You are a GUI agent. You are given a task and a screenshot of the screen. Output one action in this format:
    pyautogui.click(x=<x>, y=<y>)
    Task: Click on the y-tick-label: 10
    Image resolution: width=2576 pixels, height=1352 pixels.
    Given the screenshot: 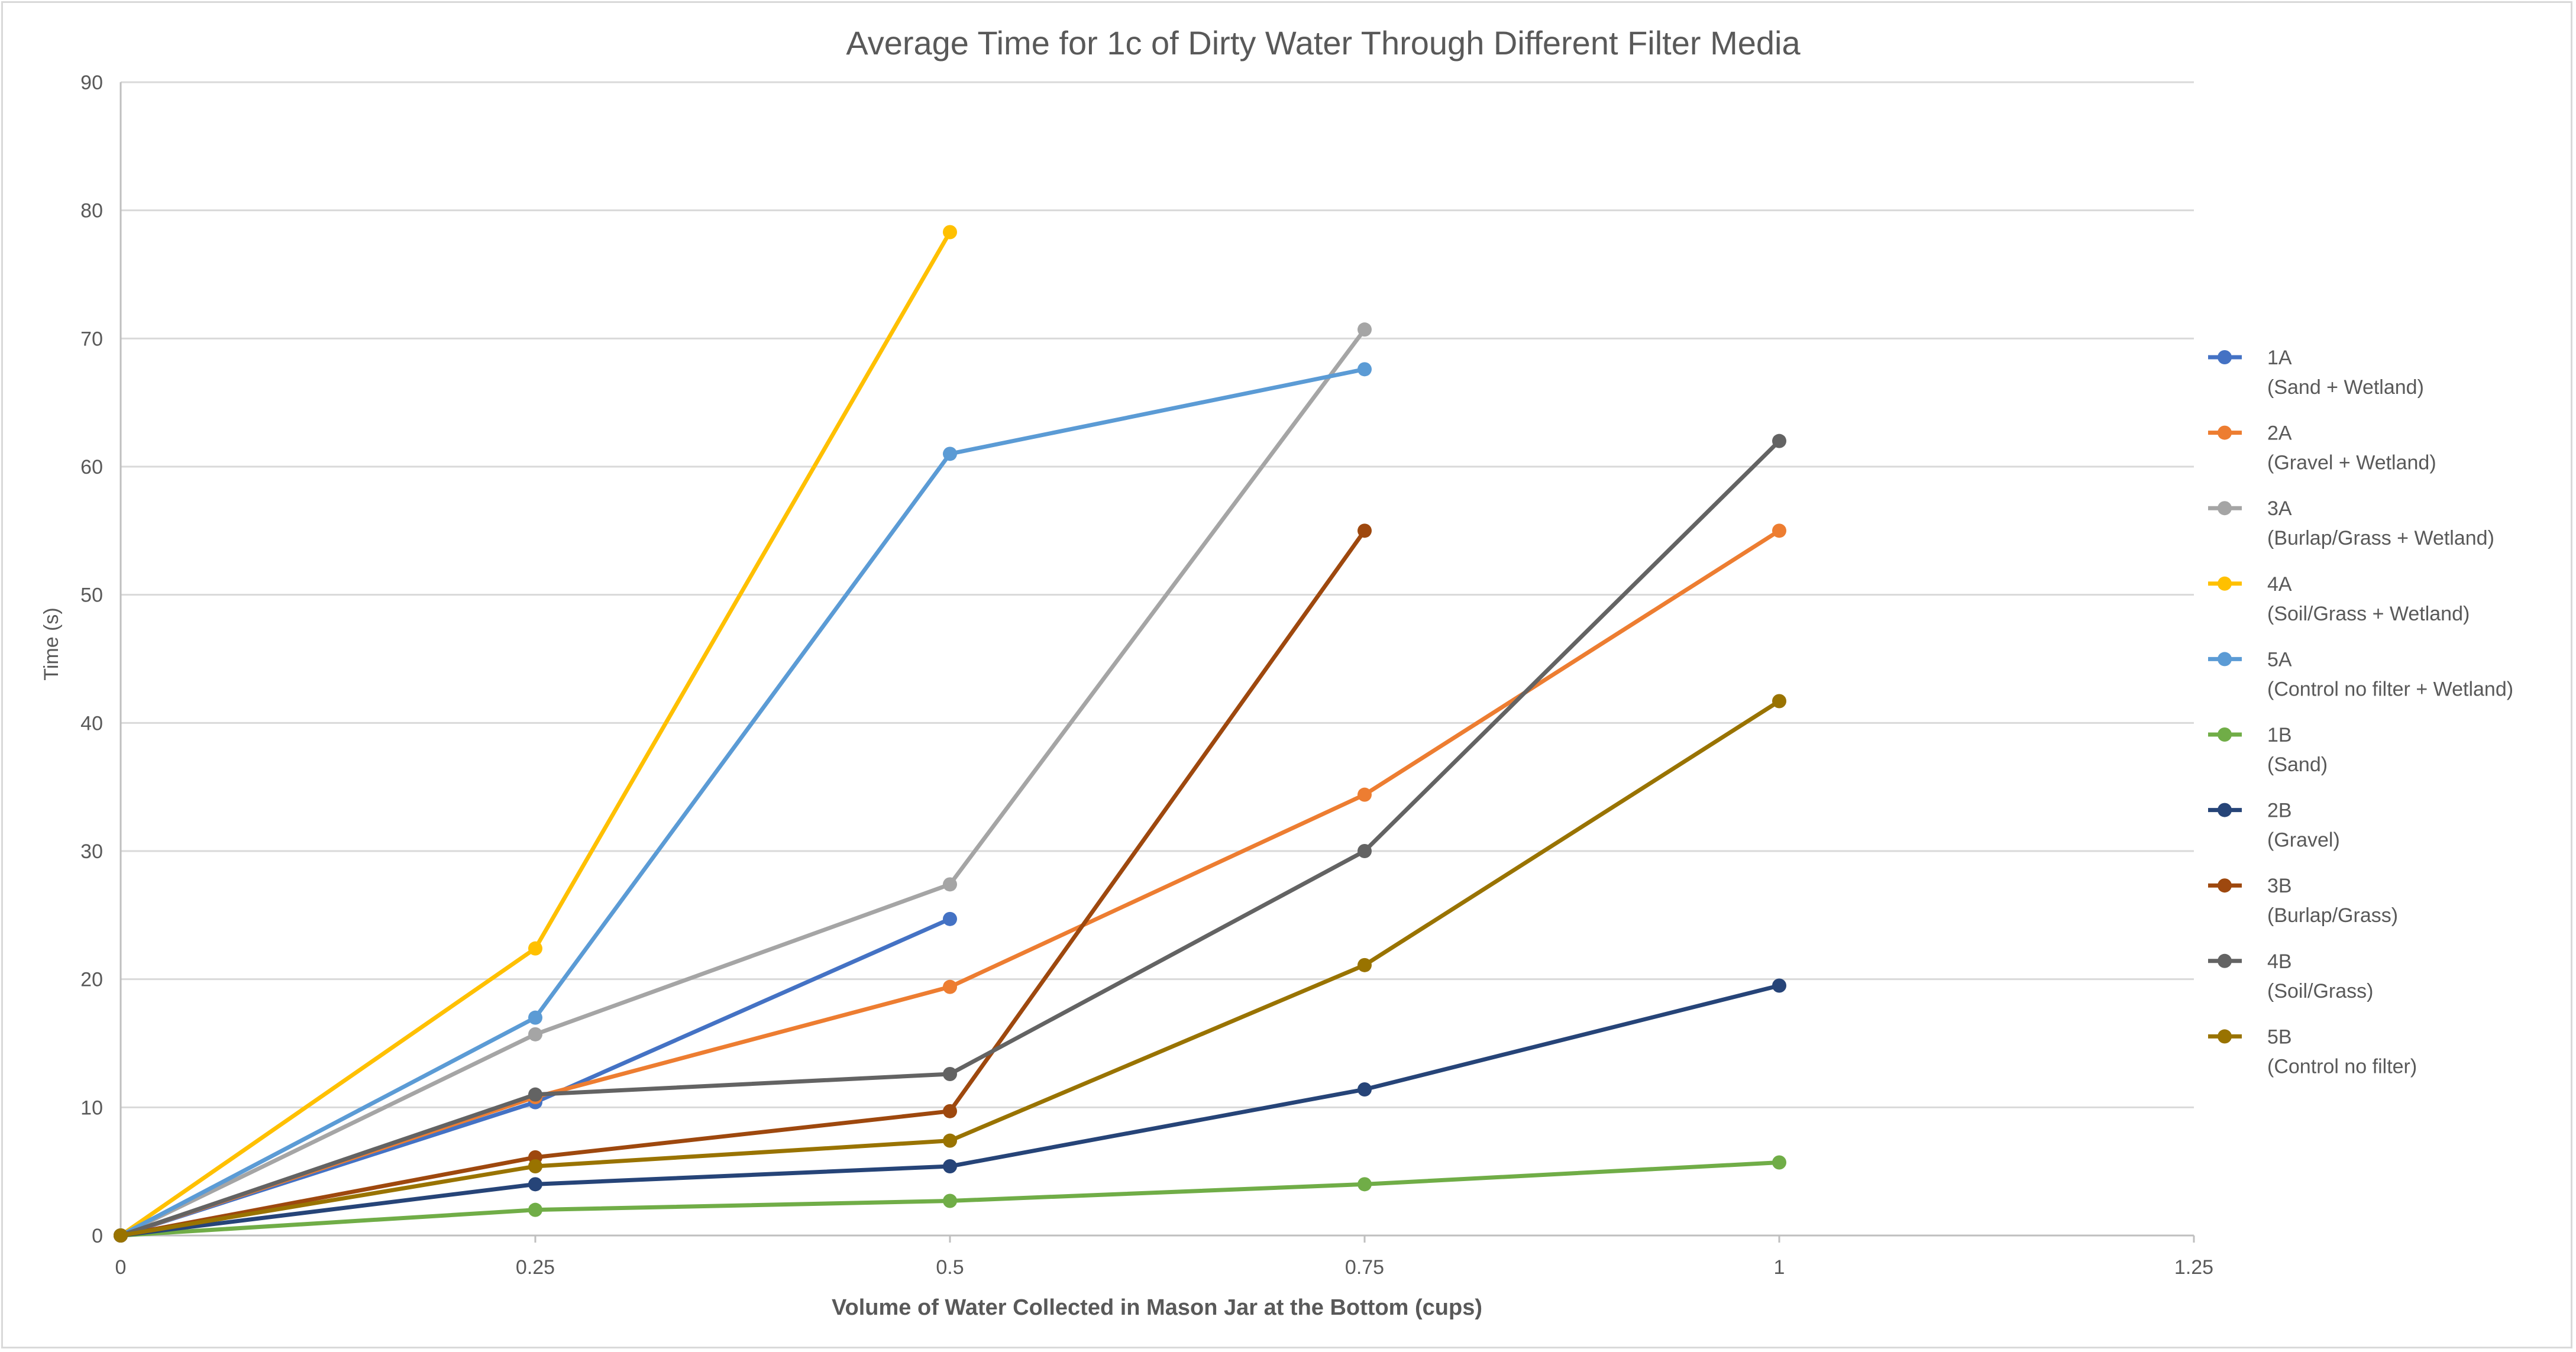 What is the action you would take?
    pyautogui.click(x=91, y=1108)
    